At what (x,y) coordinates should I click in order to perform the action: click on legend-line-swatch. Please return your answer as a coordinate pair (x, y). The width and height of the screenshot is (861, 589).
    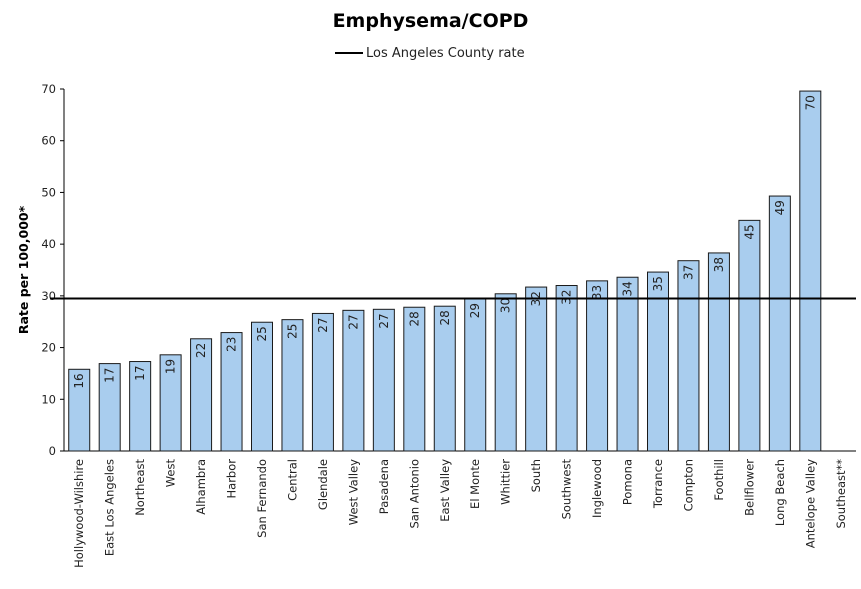
    Looking at the image, I should click on (349, 53).